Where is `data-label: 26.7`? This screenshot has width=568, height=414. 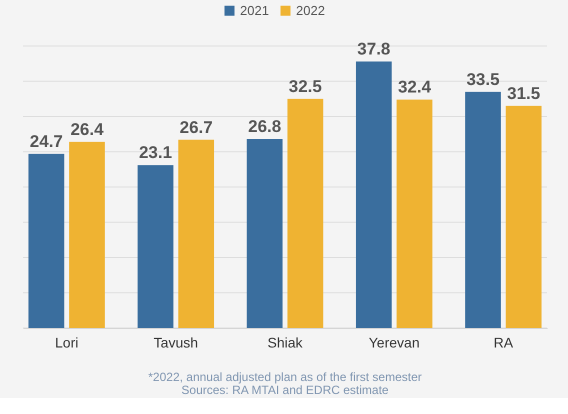 data-label: 26.7 is located at coordinates (196, 127).